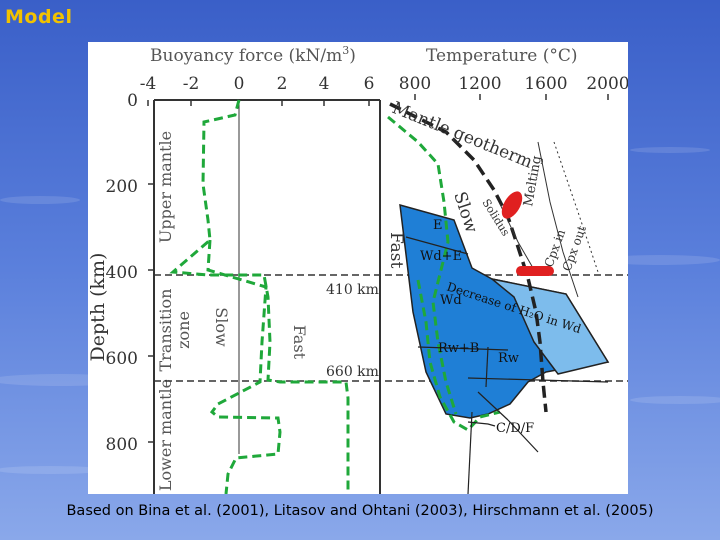 Image resolution: width=720 pixels, height=540 pixels. What do you see at coordinates (253, 55) in the screenshot?
I see `buoyancy-axis-title: Buoyancy force (kN/m3)` at bounding box center [253, 55].